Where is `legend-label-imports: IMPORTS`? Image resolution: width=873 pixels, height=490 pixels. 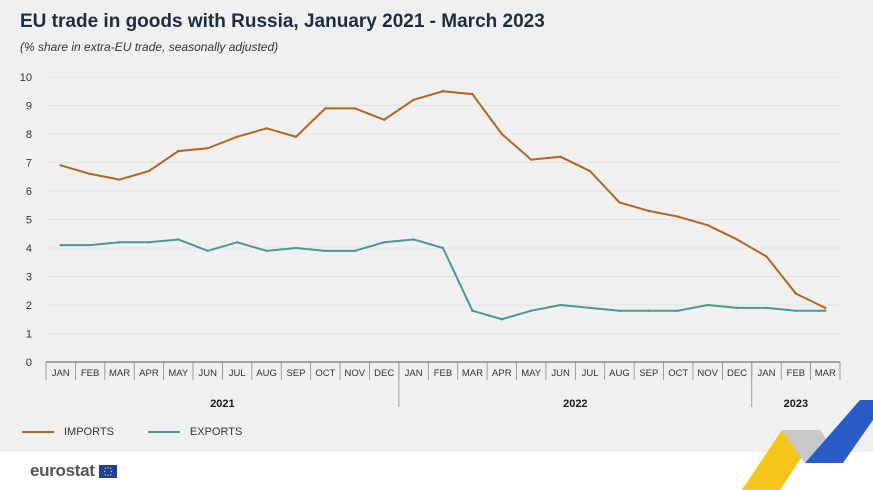
legend-label-imports: IMPORTS is located at coordinates (89, 432).